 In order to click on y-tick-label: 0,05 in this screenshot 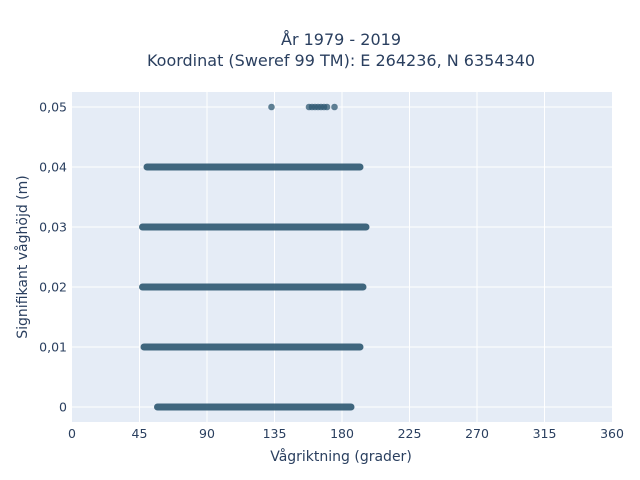, I will do `click(53, 107)`.